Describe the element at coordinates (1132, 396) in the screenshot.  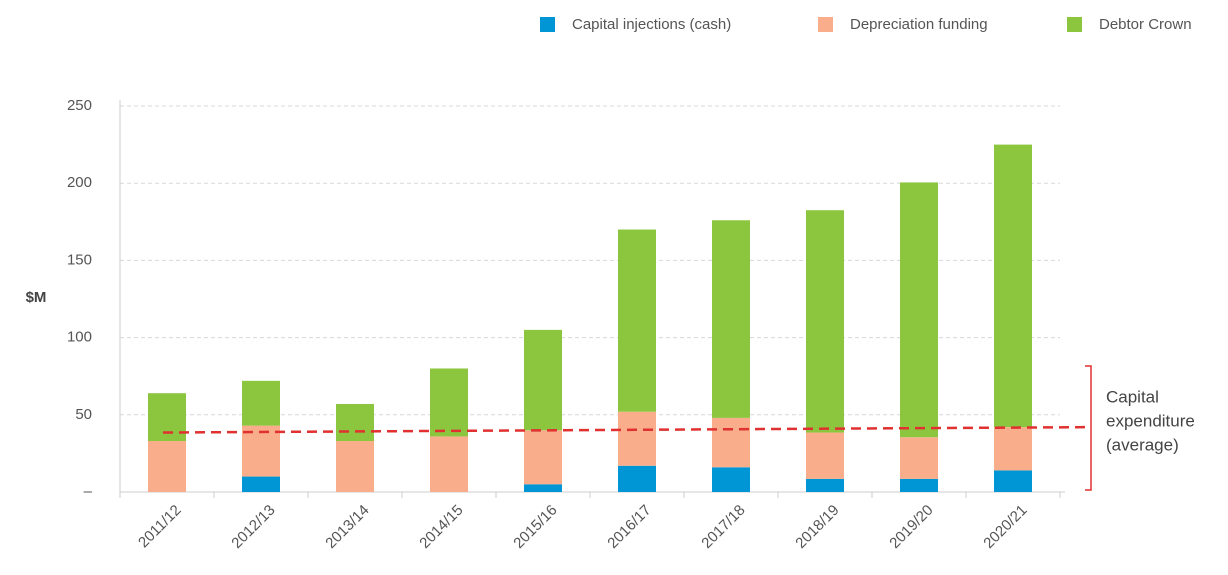
I see `annotation: Capital` at that location.